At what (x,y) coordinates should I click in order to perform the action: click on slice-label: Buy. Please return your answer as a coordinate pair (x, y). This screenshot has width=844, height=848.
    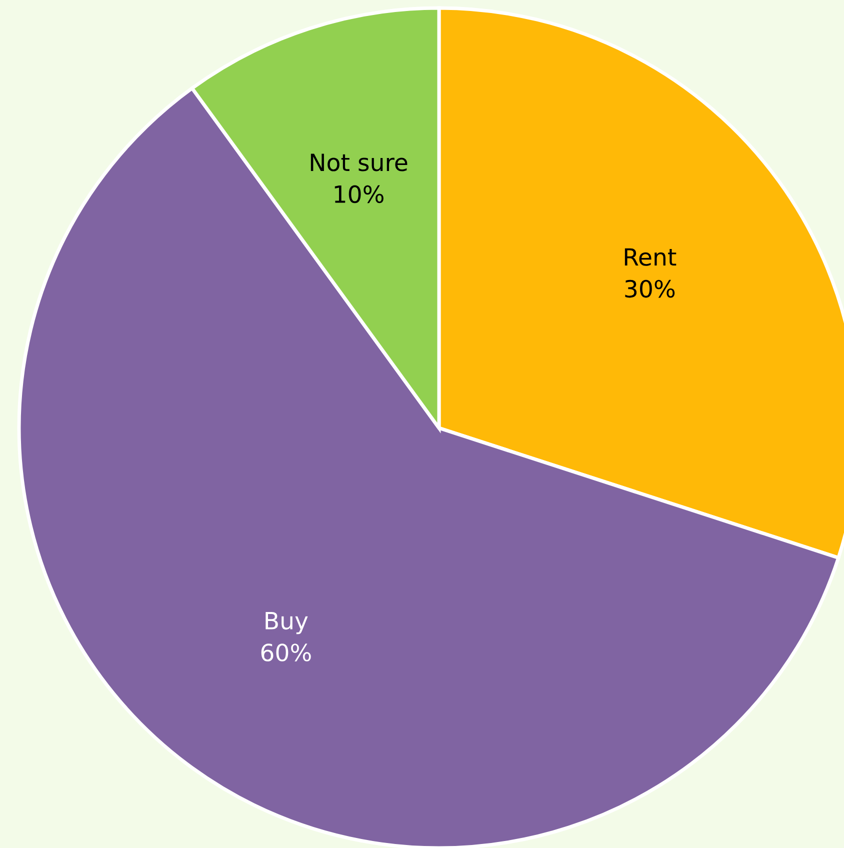
    Looking at the image, I should click on (287, 623).